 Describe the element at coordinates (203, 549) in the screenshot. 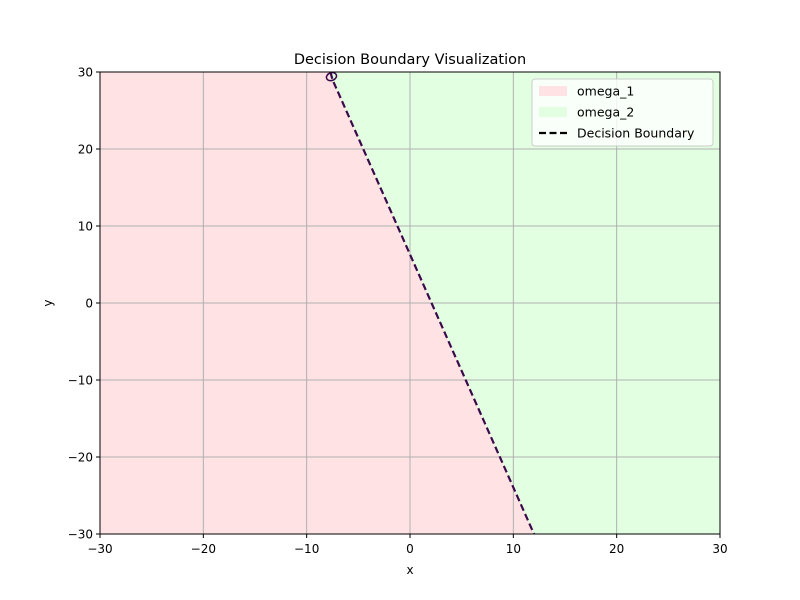

I see `x-tick-label: −20` at that location.